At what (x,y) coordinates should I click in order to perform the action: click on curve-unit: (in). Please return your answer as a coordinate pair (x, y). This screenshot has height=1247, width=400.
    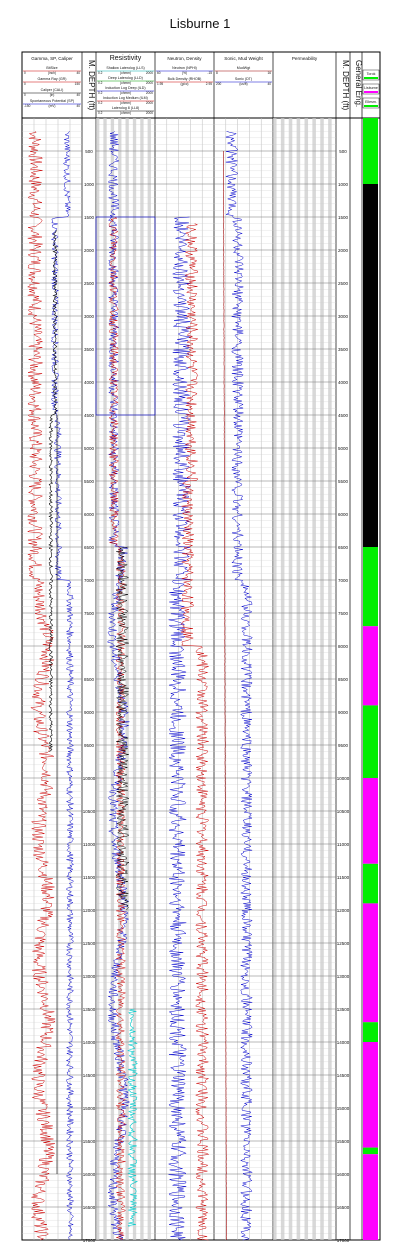
    Looking at the image, I should click on (52, 95).